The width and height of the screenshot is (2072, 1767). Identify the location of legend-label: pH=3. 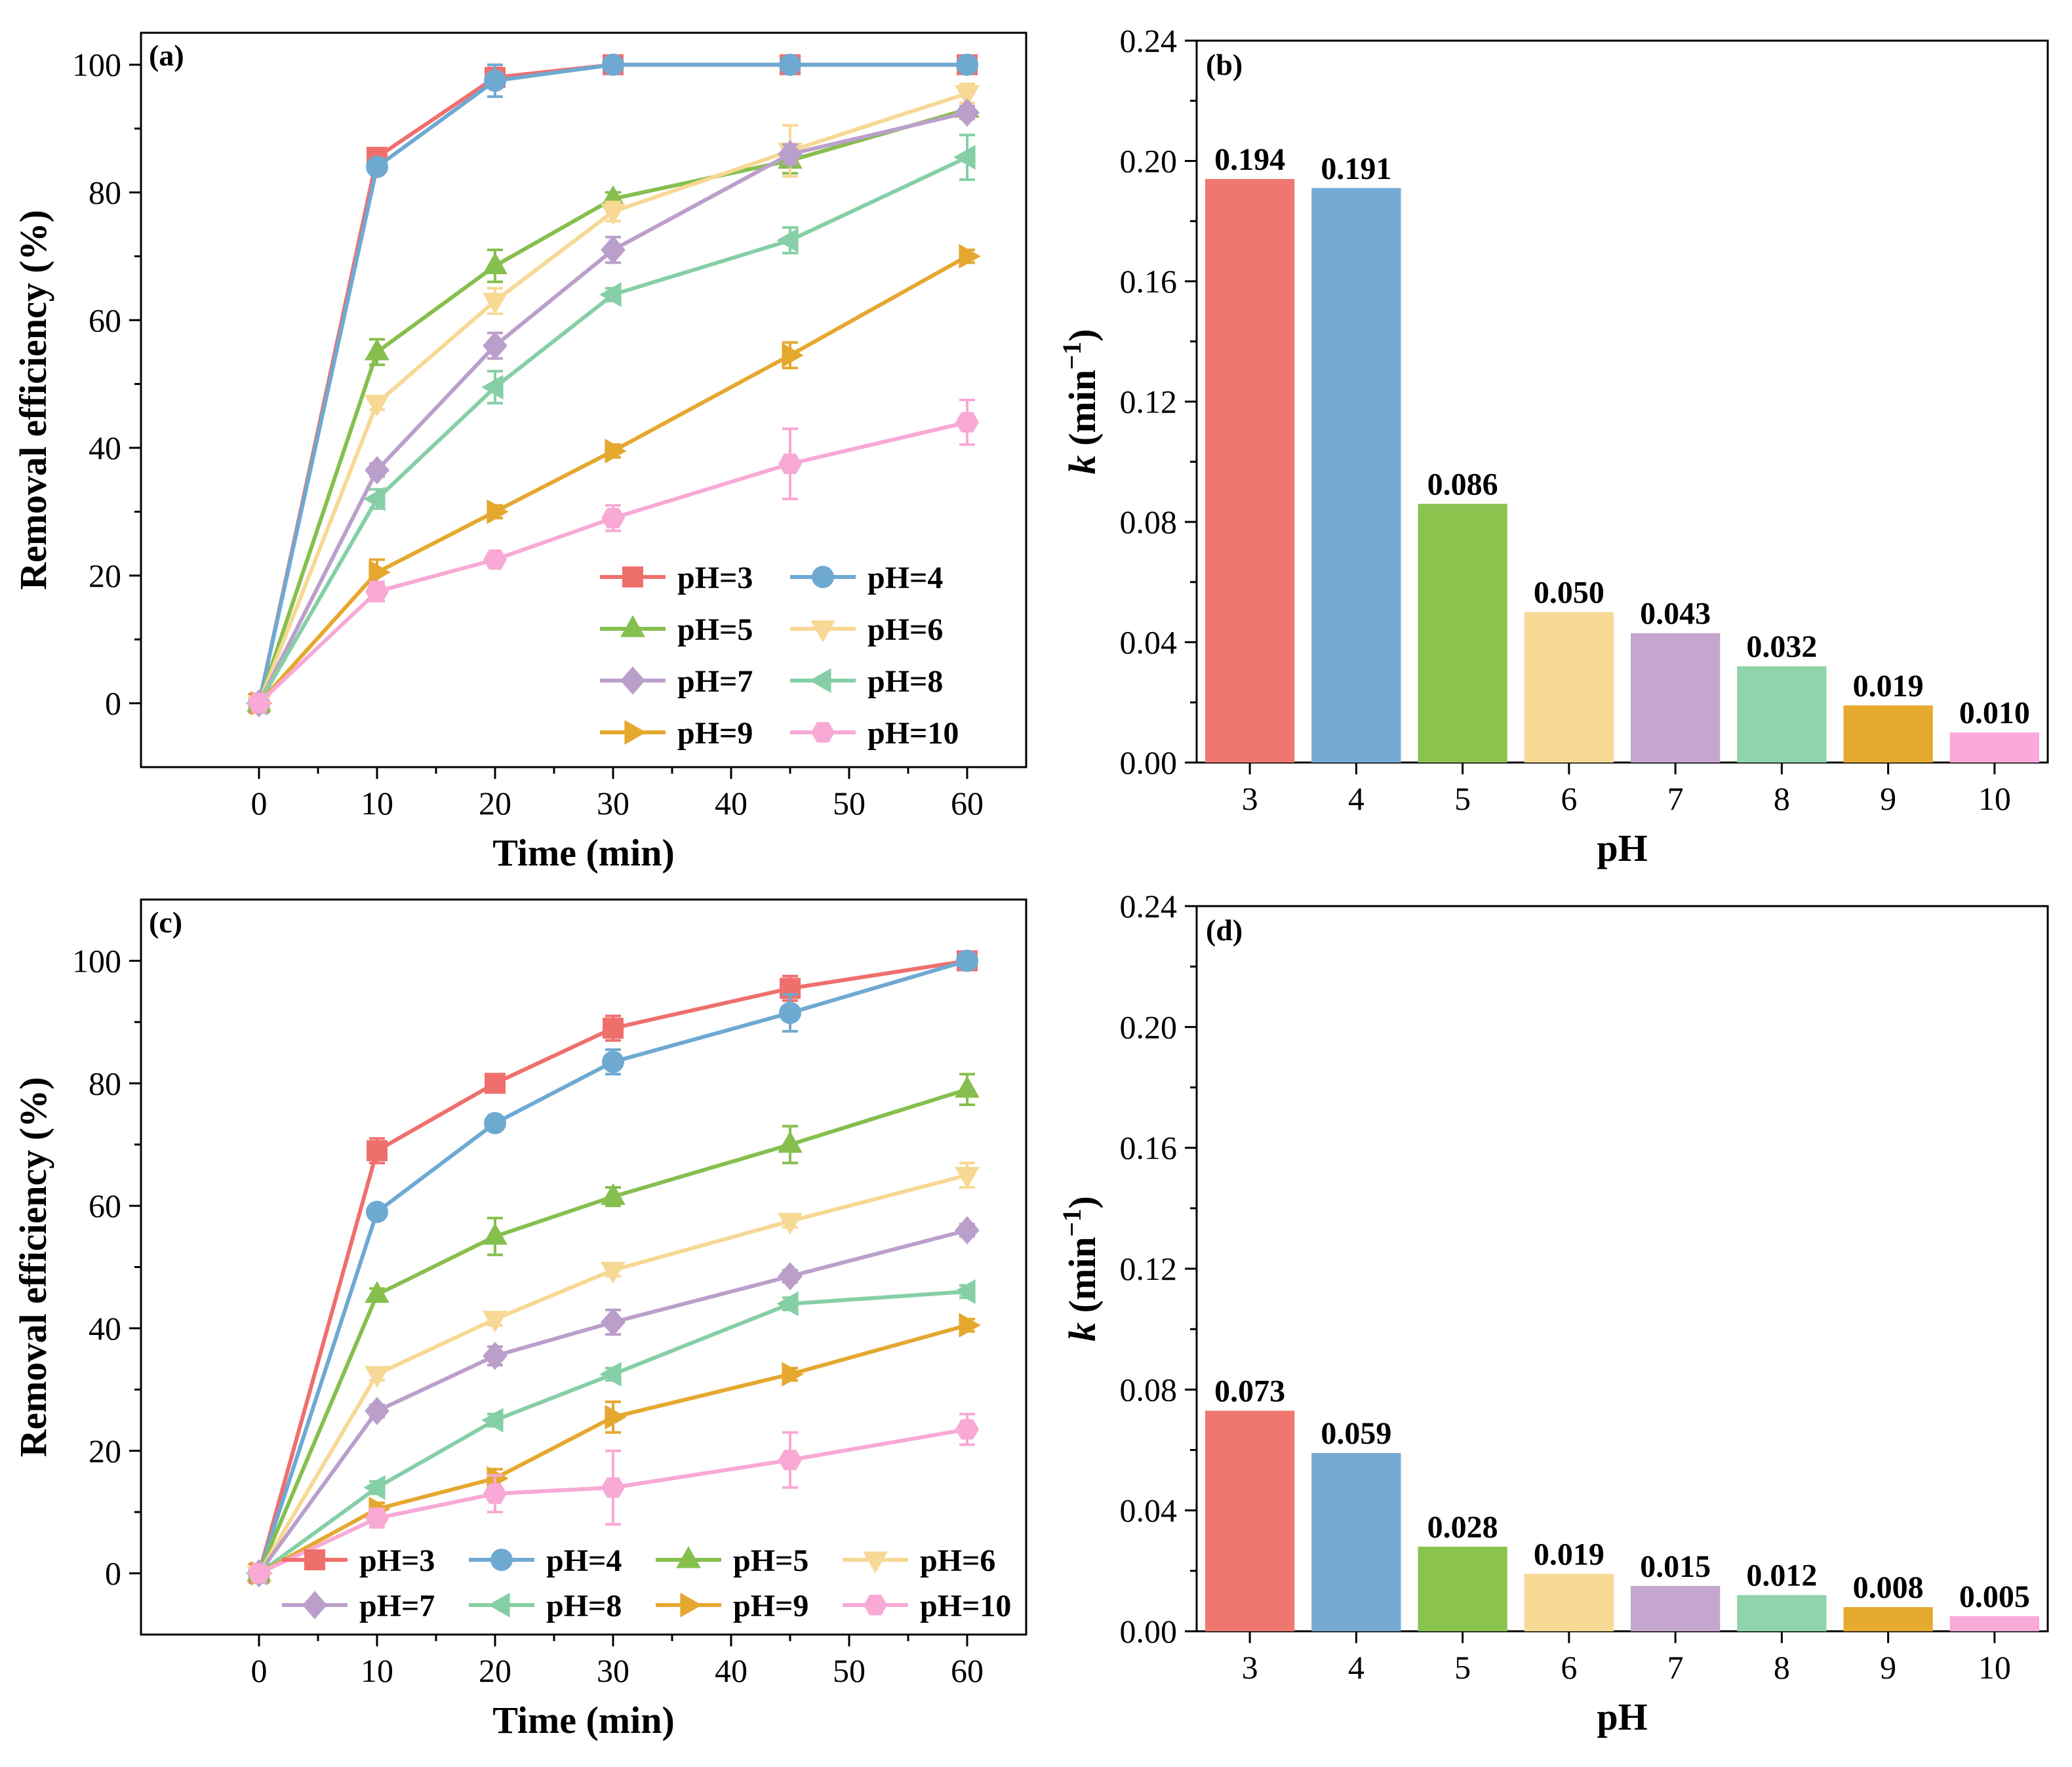
(715, 578).